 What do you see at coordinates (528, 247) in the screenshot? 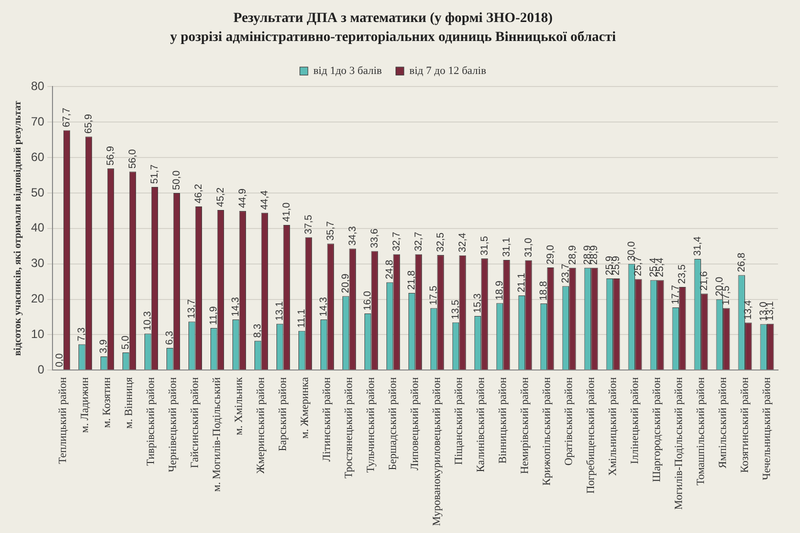
I see `data-label: 31,0` at bounding box center [528, 247].